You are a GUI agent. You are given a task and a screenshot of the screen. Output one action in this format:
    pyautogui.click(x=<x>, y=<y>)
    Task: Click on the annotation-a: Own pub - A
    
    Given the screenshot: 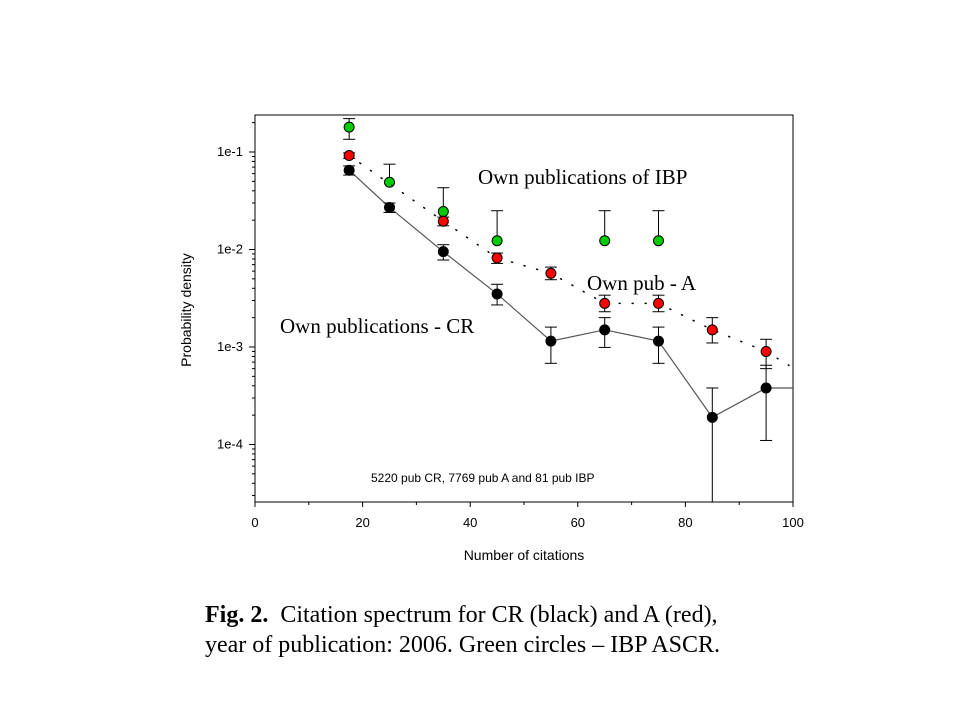 What is the action you would take?
    pyautogui.click(x=642, y=283)
    